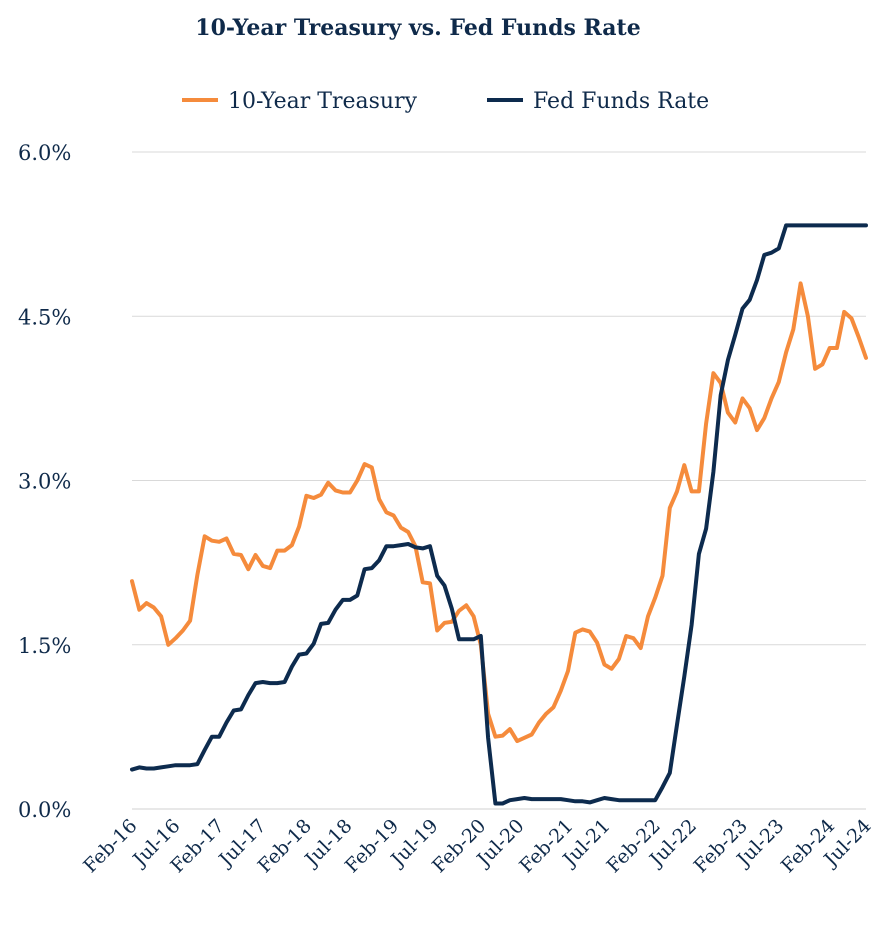 Image resolution: width=877 pixels, height=938 pixels. Describe the element at coordinates (445, 101) in the screenshot. I see `legend: 10-Year Treasury Fed Funds Rate` at that location.